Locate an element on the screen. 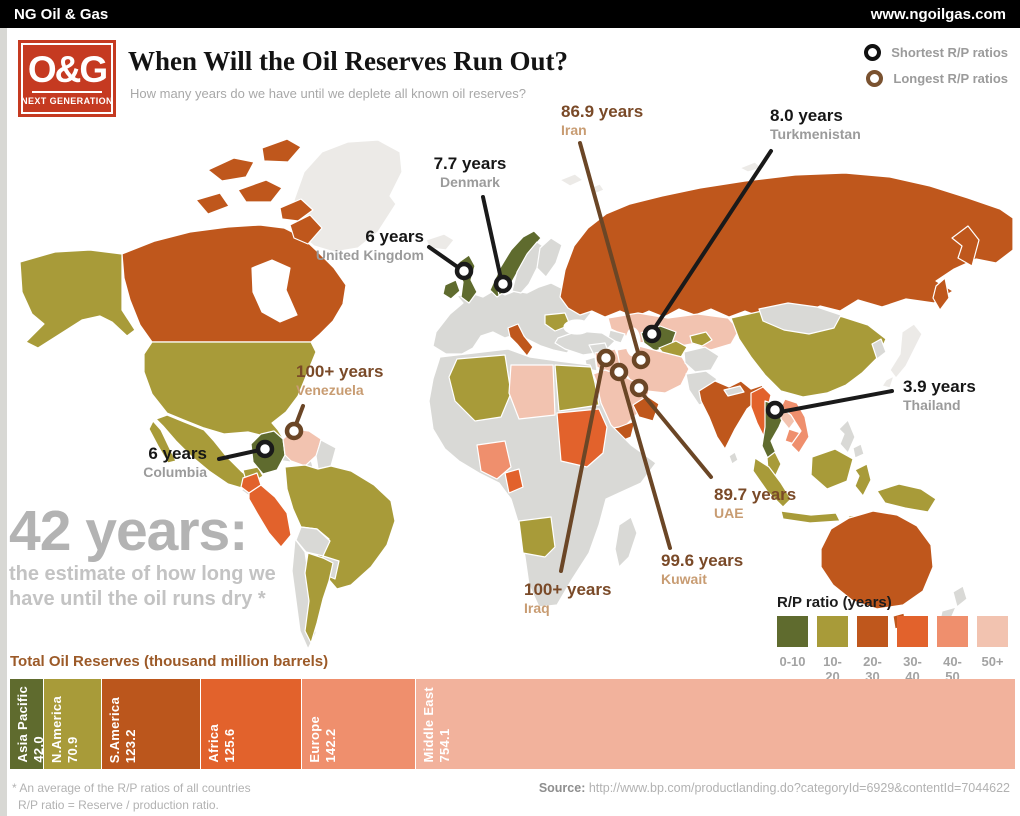 The image size is (1020, 816). callout-turkmenistan-value: 8.0 years is located at coordinates (806, 115).